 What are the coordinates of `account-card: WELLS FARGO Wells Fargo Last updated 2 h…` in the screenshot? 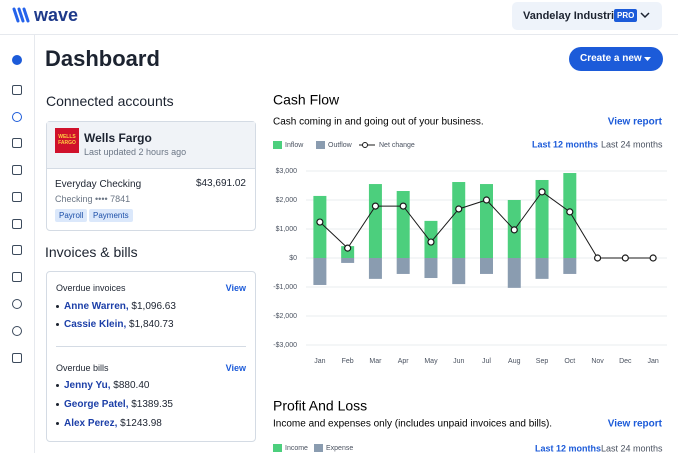 It's located at (151, 176).